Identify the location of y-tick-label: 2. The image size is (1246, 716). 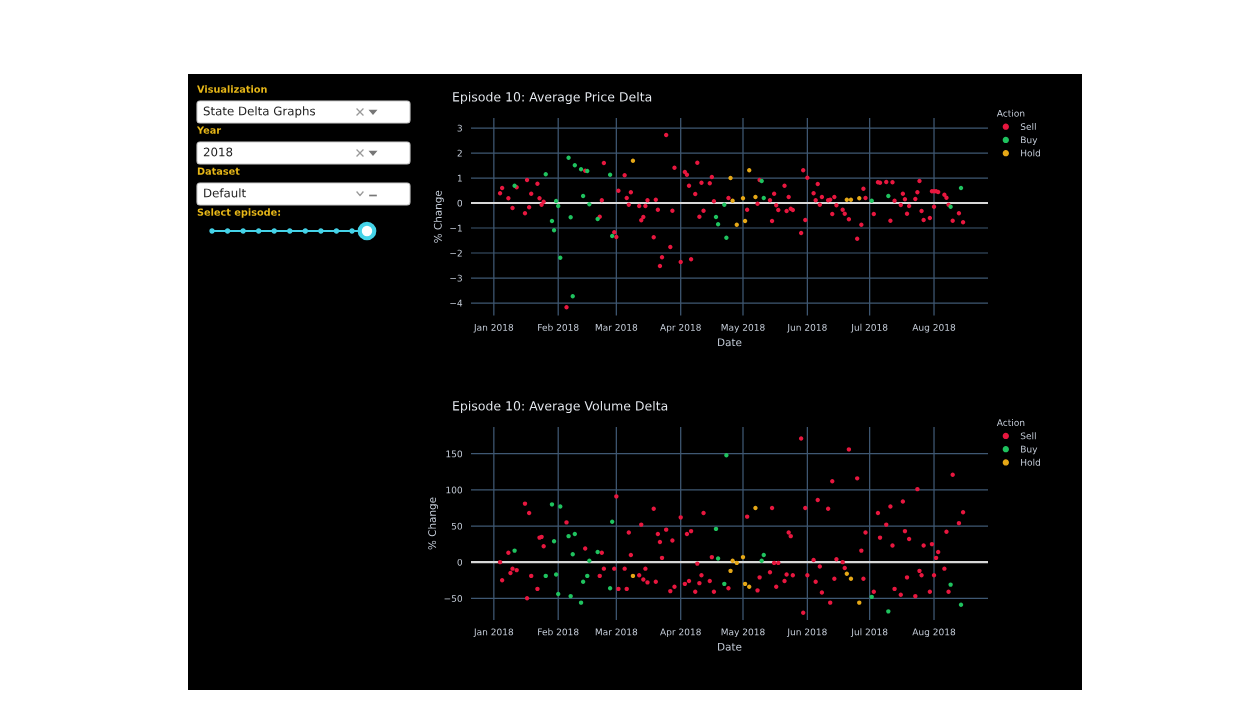
(459, 153).